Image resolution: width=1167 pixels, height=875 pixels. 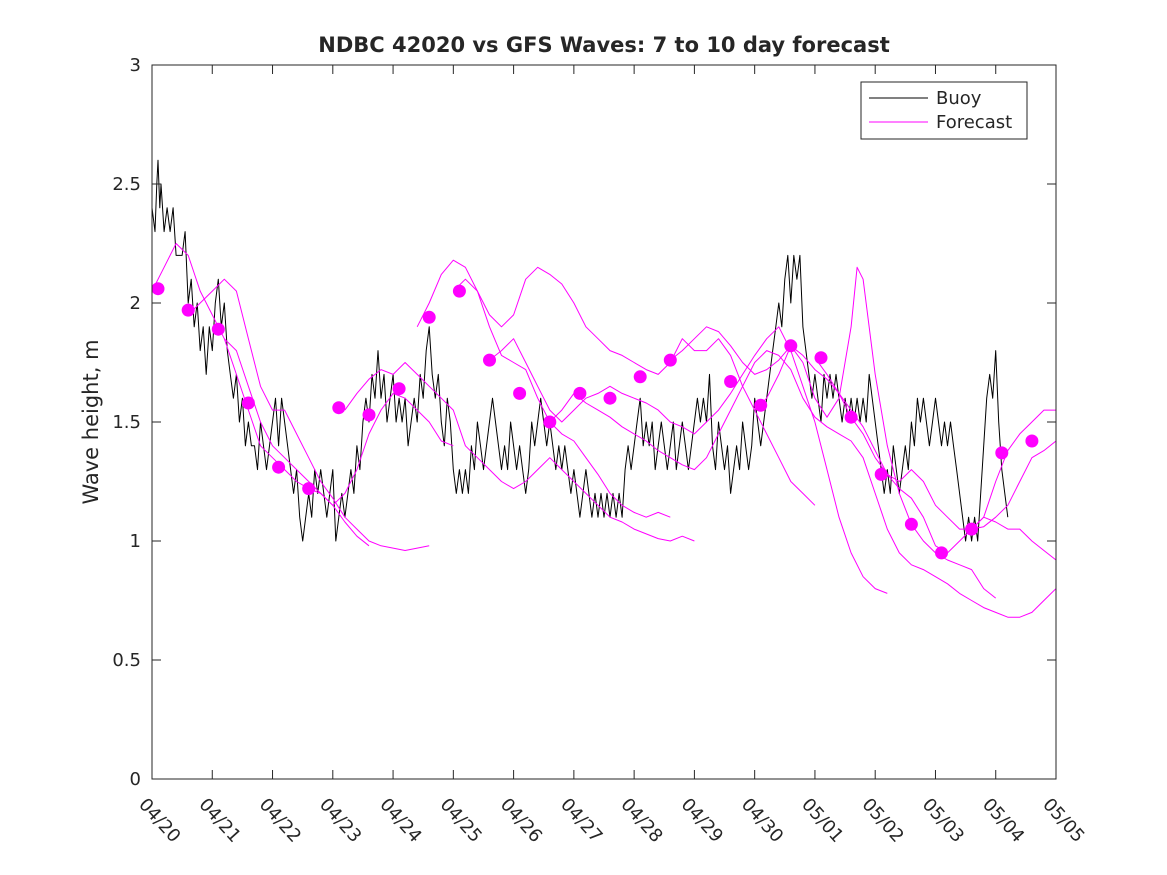 I want to click on y-tick-label: 0.5, so click(x=126, y=660).